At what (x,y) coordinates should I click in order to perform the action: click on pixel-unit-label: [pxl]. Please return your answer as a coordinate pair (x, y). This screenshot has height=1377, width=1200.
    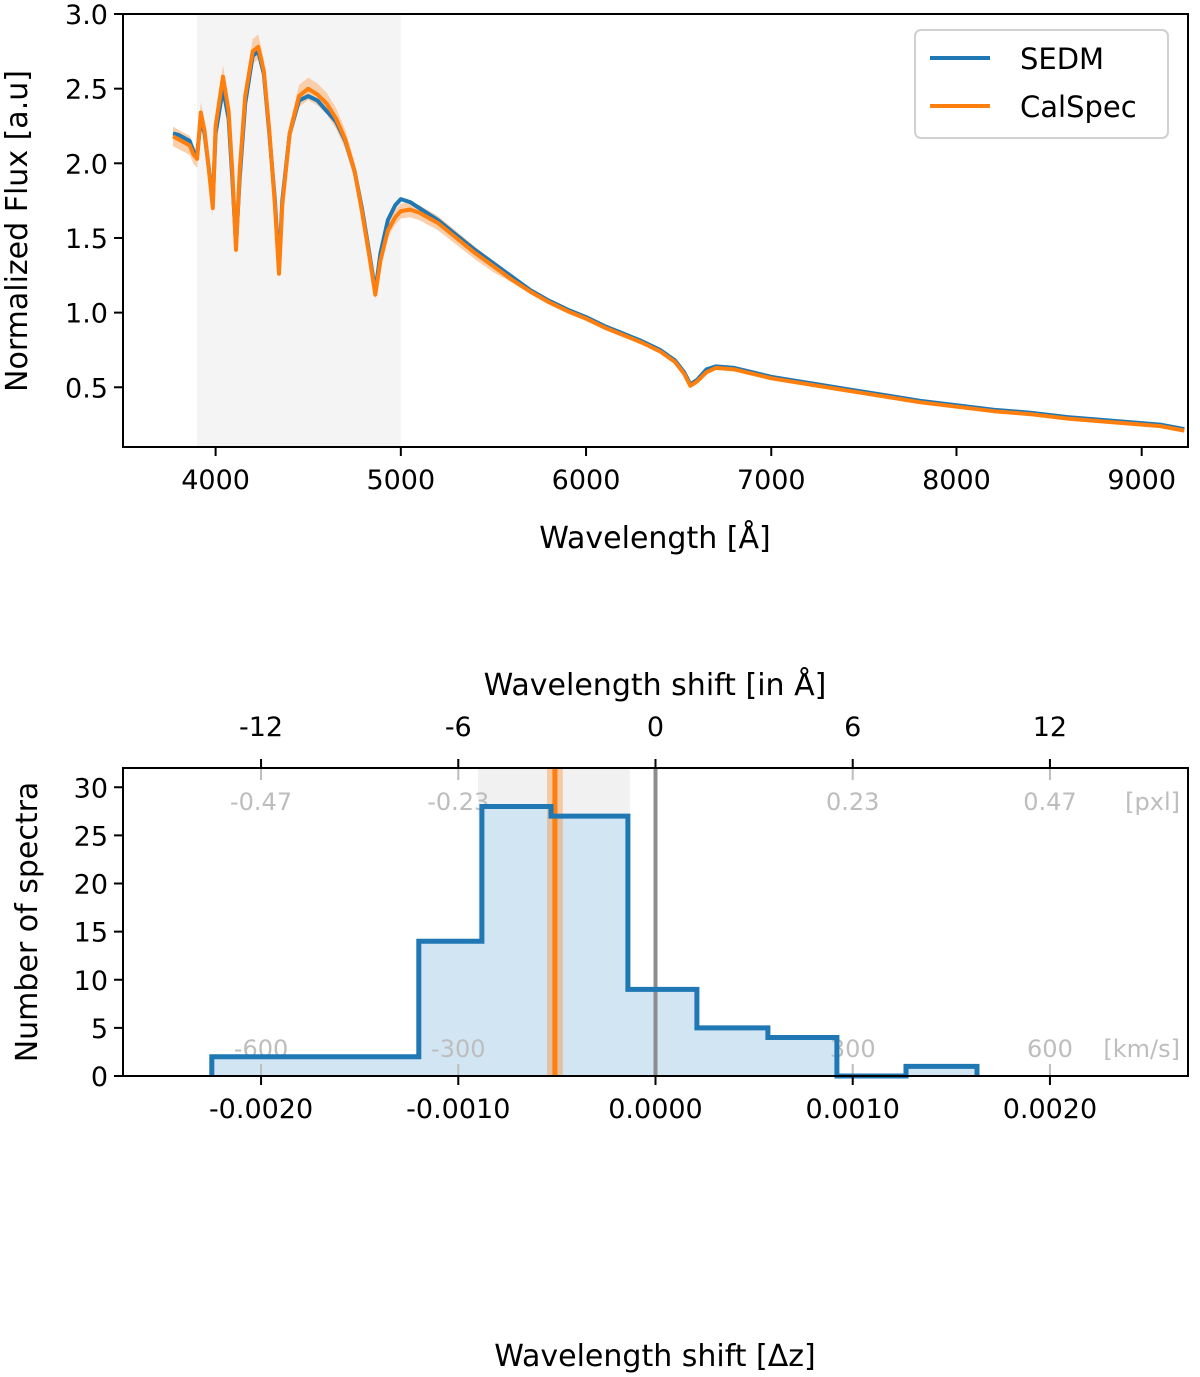
    Looking at the image, I should click on (1152, 802).